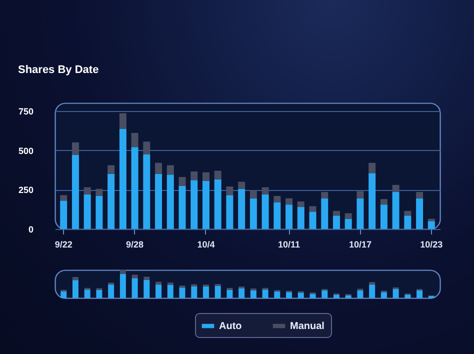  I want to click on legend-label: Manual, so click(307, 326).